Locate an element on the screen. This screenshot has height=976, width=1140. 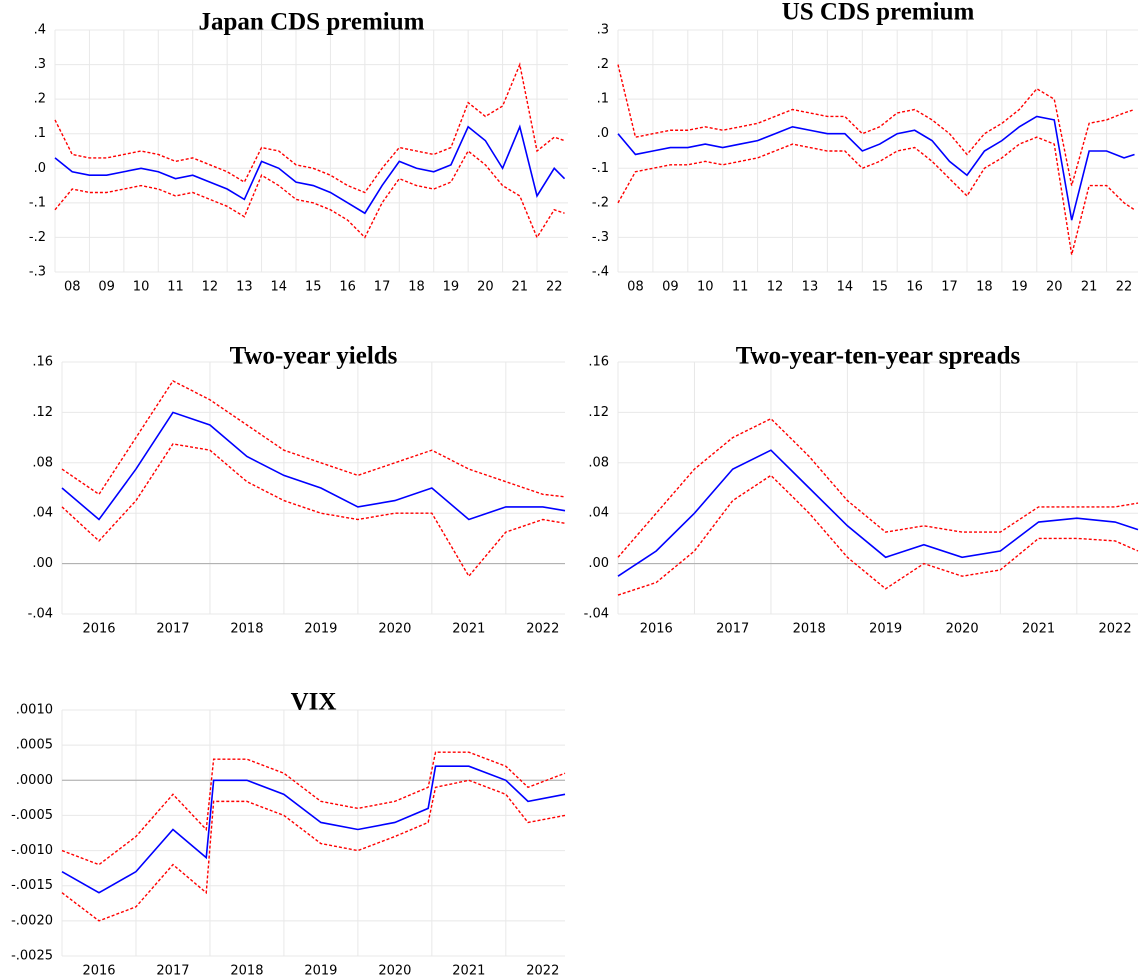
y-tick-label: -.0025 is located at coordinates (32, 956).